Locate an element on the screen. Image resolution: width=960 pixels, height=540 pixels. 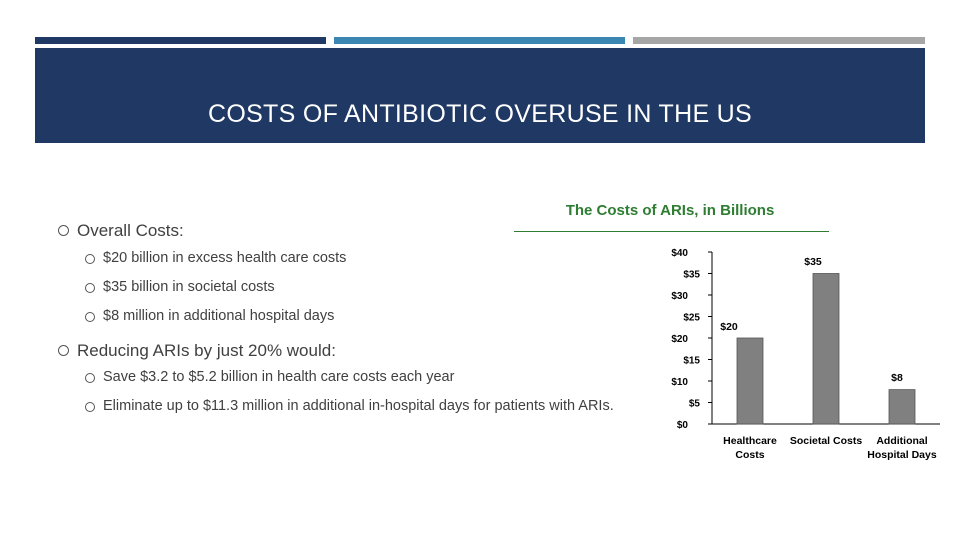
y-tick-label: $20 is located at coordinates (679, 339).